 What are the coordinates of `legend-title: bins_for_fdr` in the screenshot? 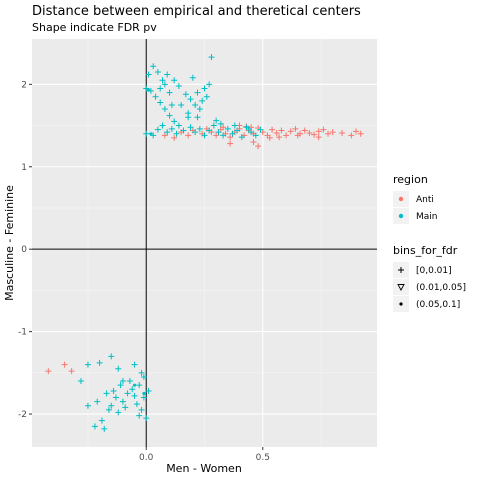 It's located at (425, 250).